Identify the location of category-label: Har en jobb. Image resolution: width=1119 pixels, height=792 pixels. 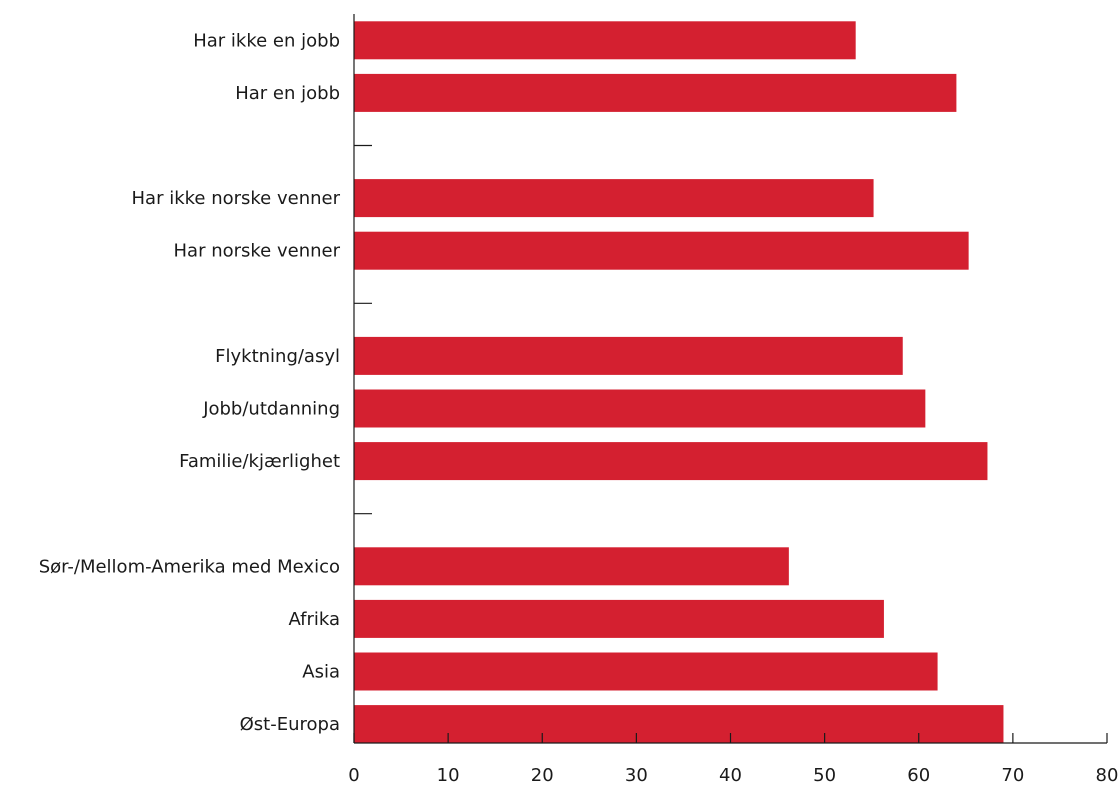
(287, 93).